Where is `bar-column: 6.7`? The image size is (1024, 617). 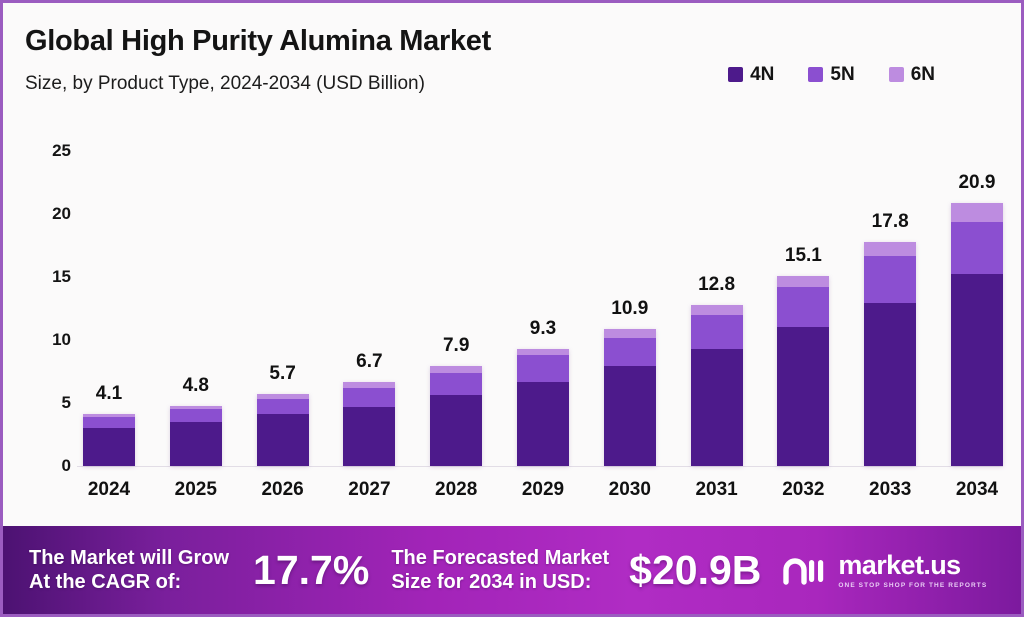
bar-column: 6.7 is located at coordinates (369, 234).